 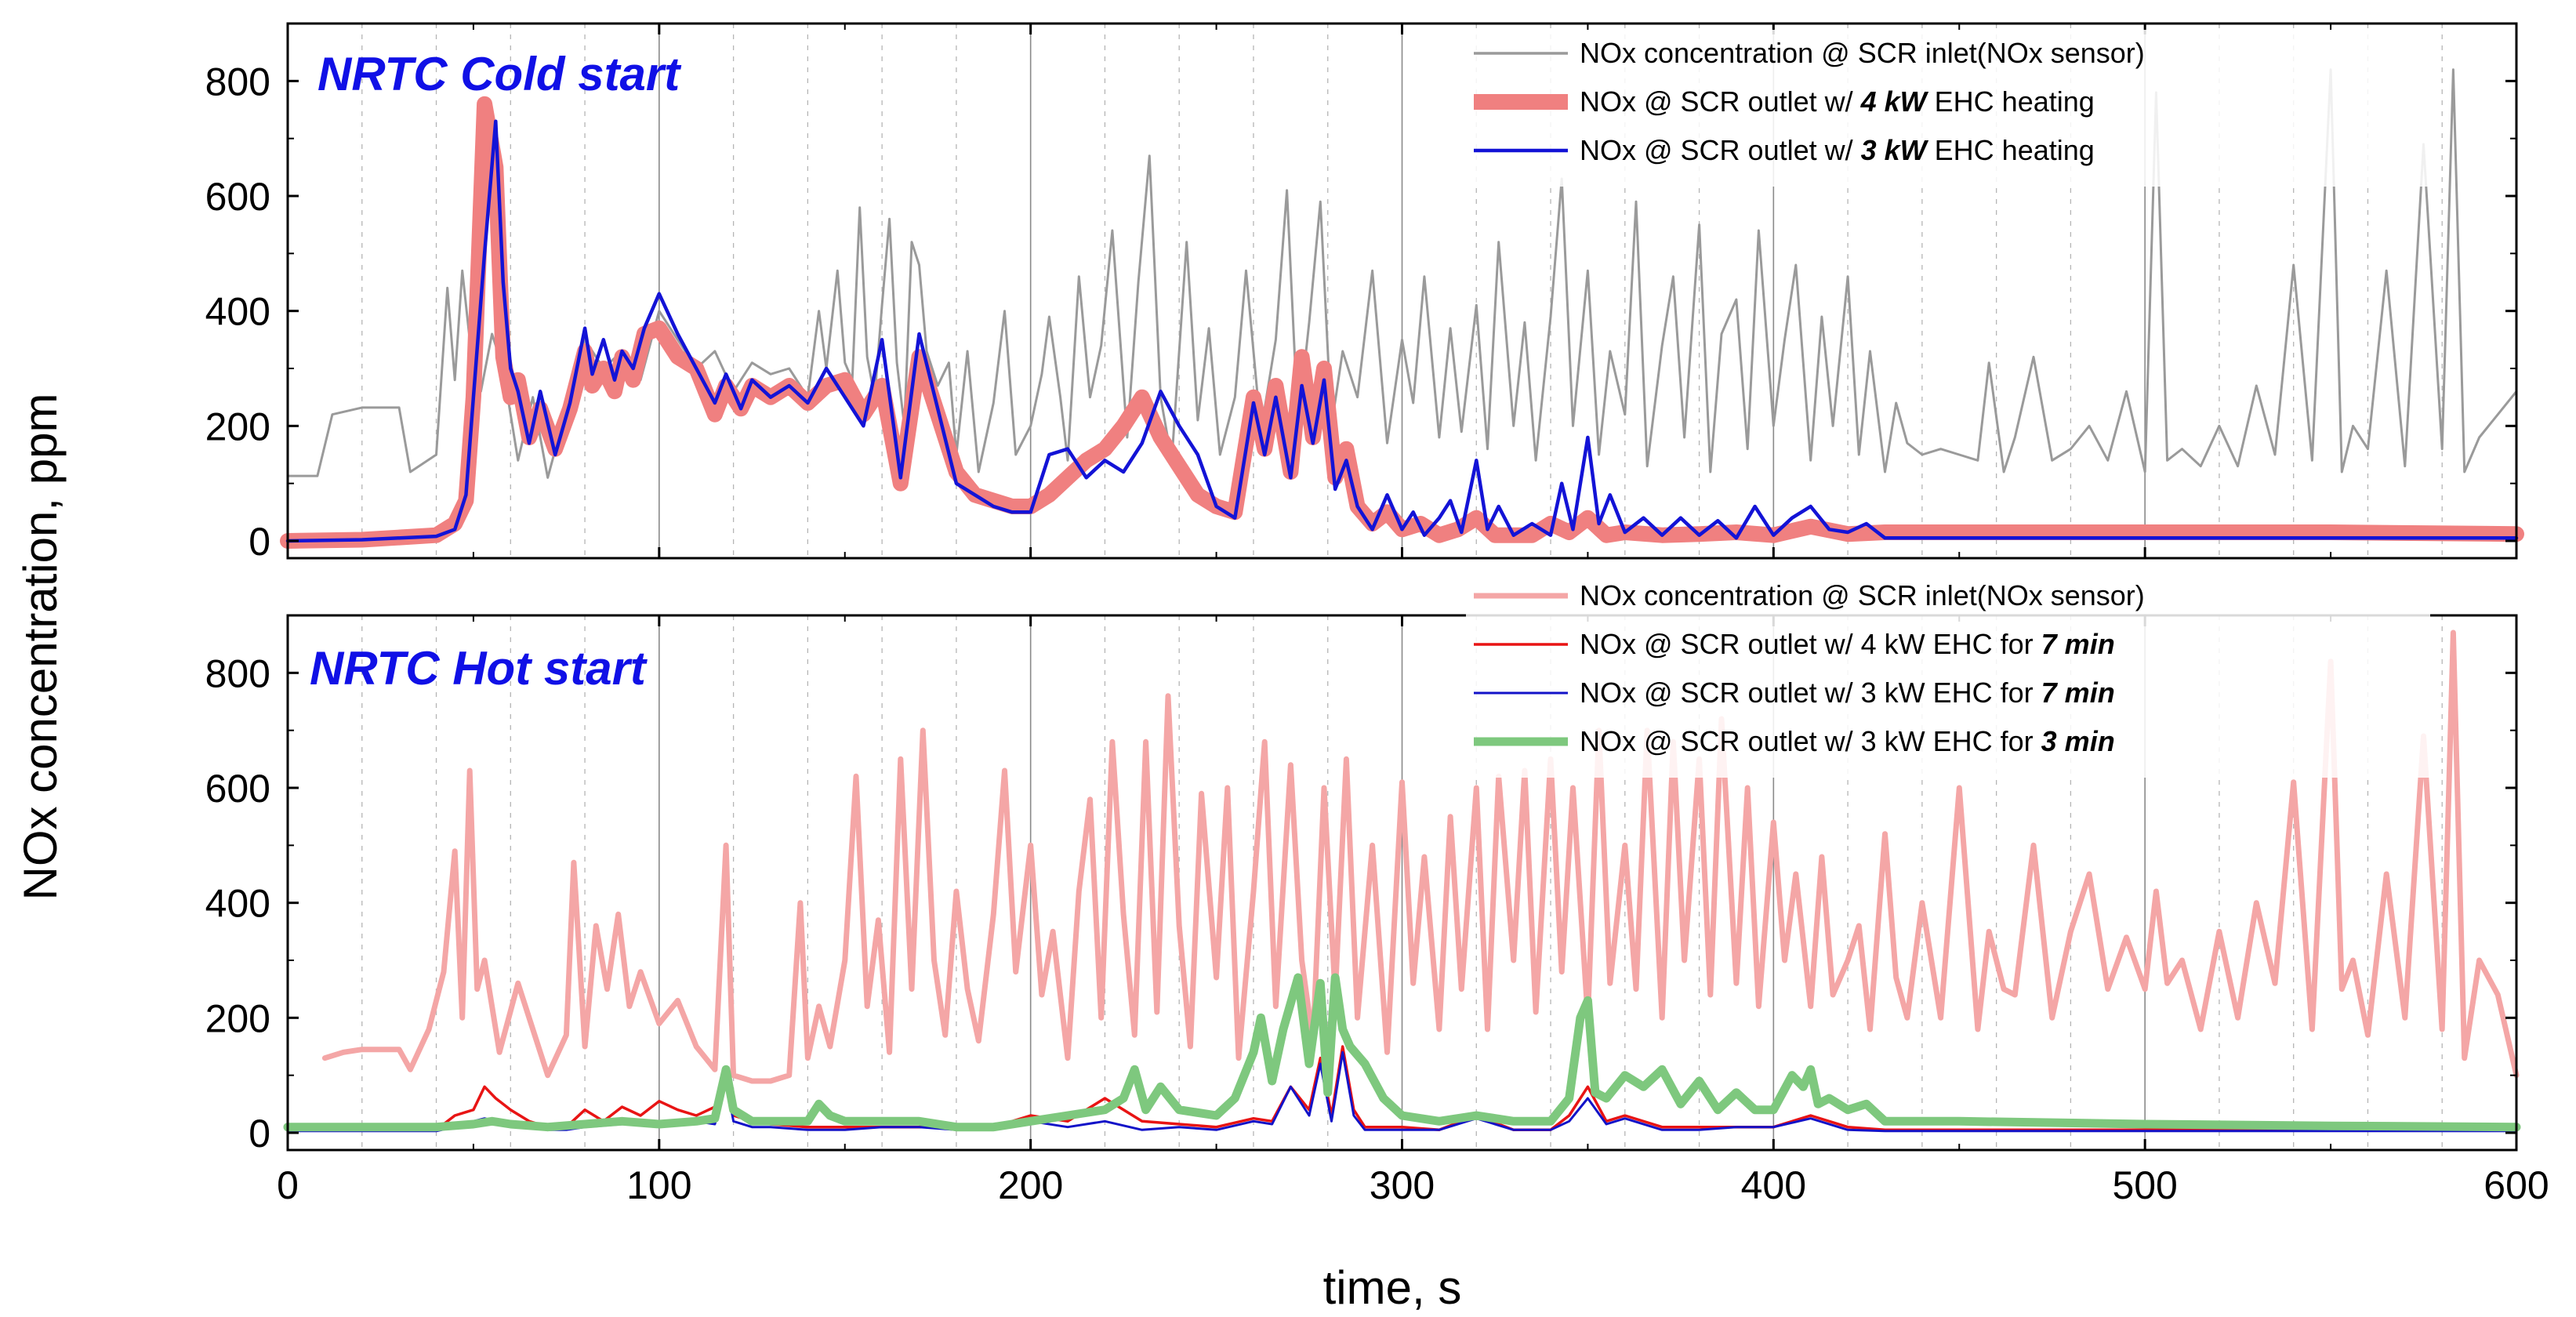 I want to click on legend-entry: NOx @ SCR outlet w/ 4 kW EHC heating, so click(x=1837, y=102).